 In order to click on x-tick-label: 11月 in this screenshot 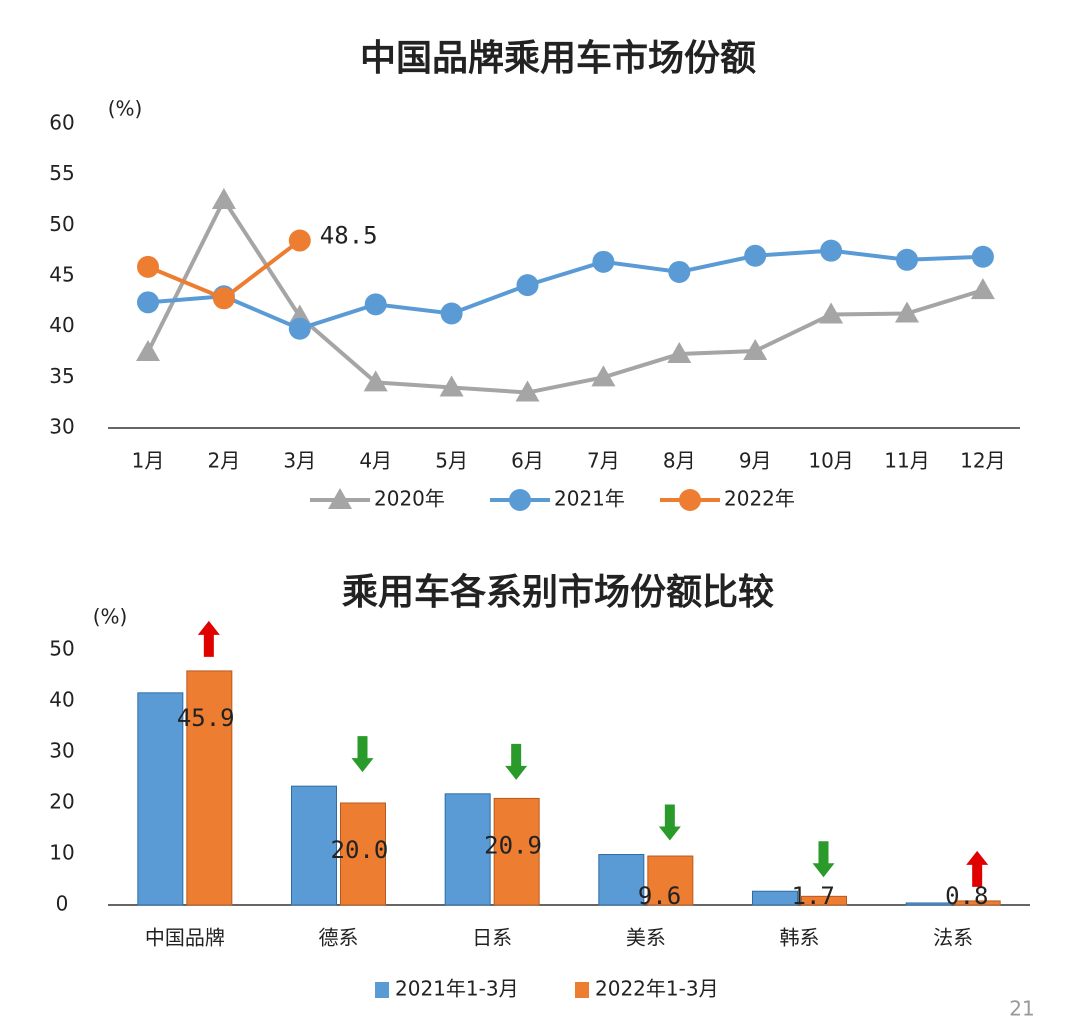, I will do `click(906, 461)`.